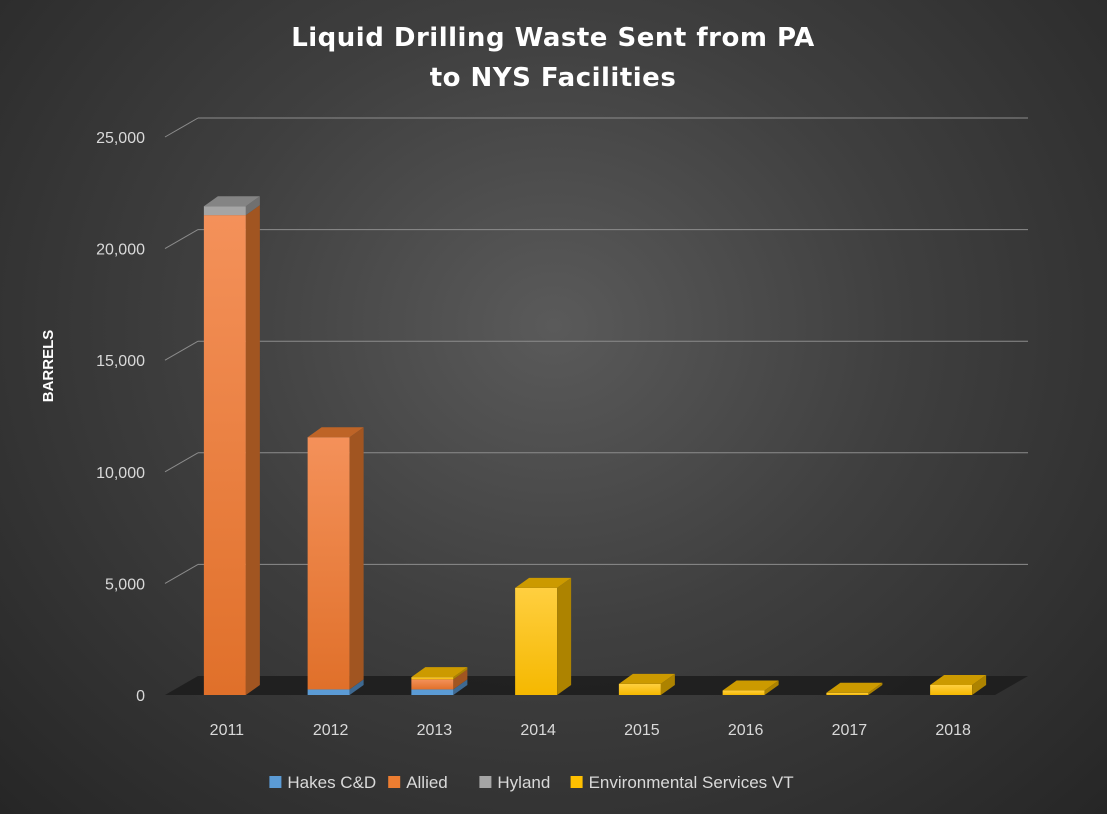  I want to click on bar-top-2015, so click(646, 678).